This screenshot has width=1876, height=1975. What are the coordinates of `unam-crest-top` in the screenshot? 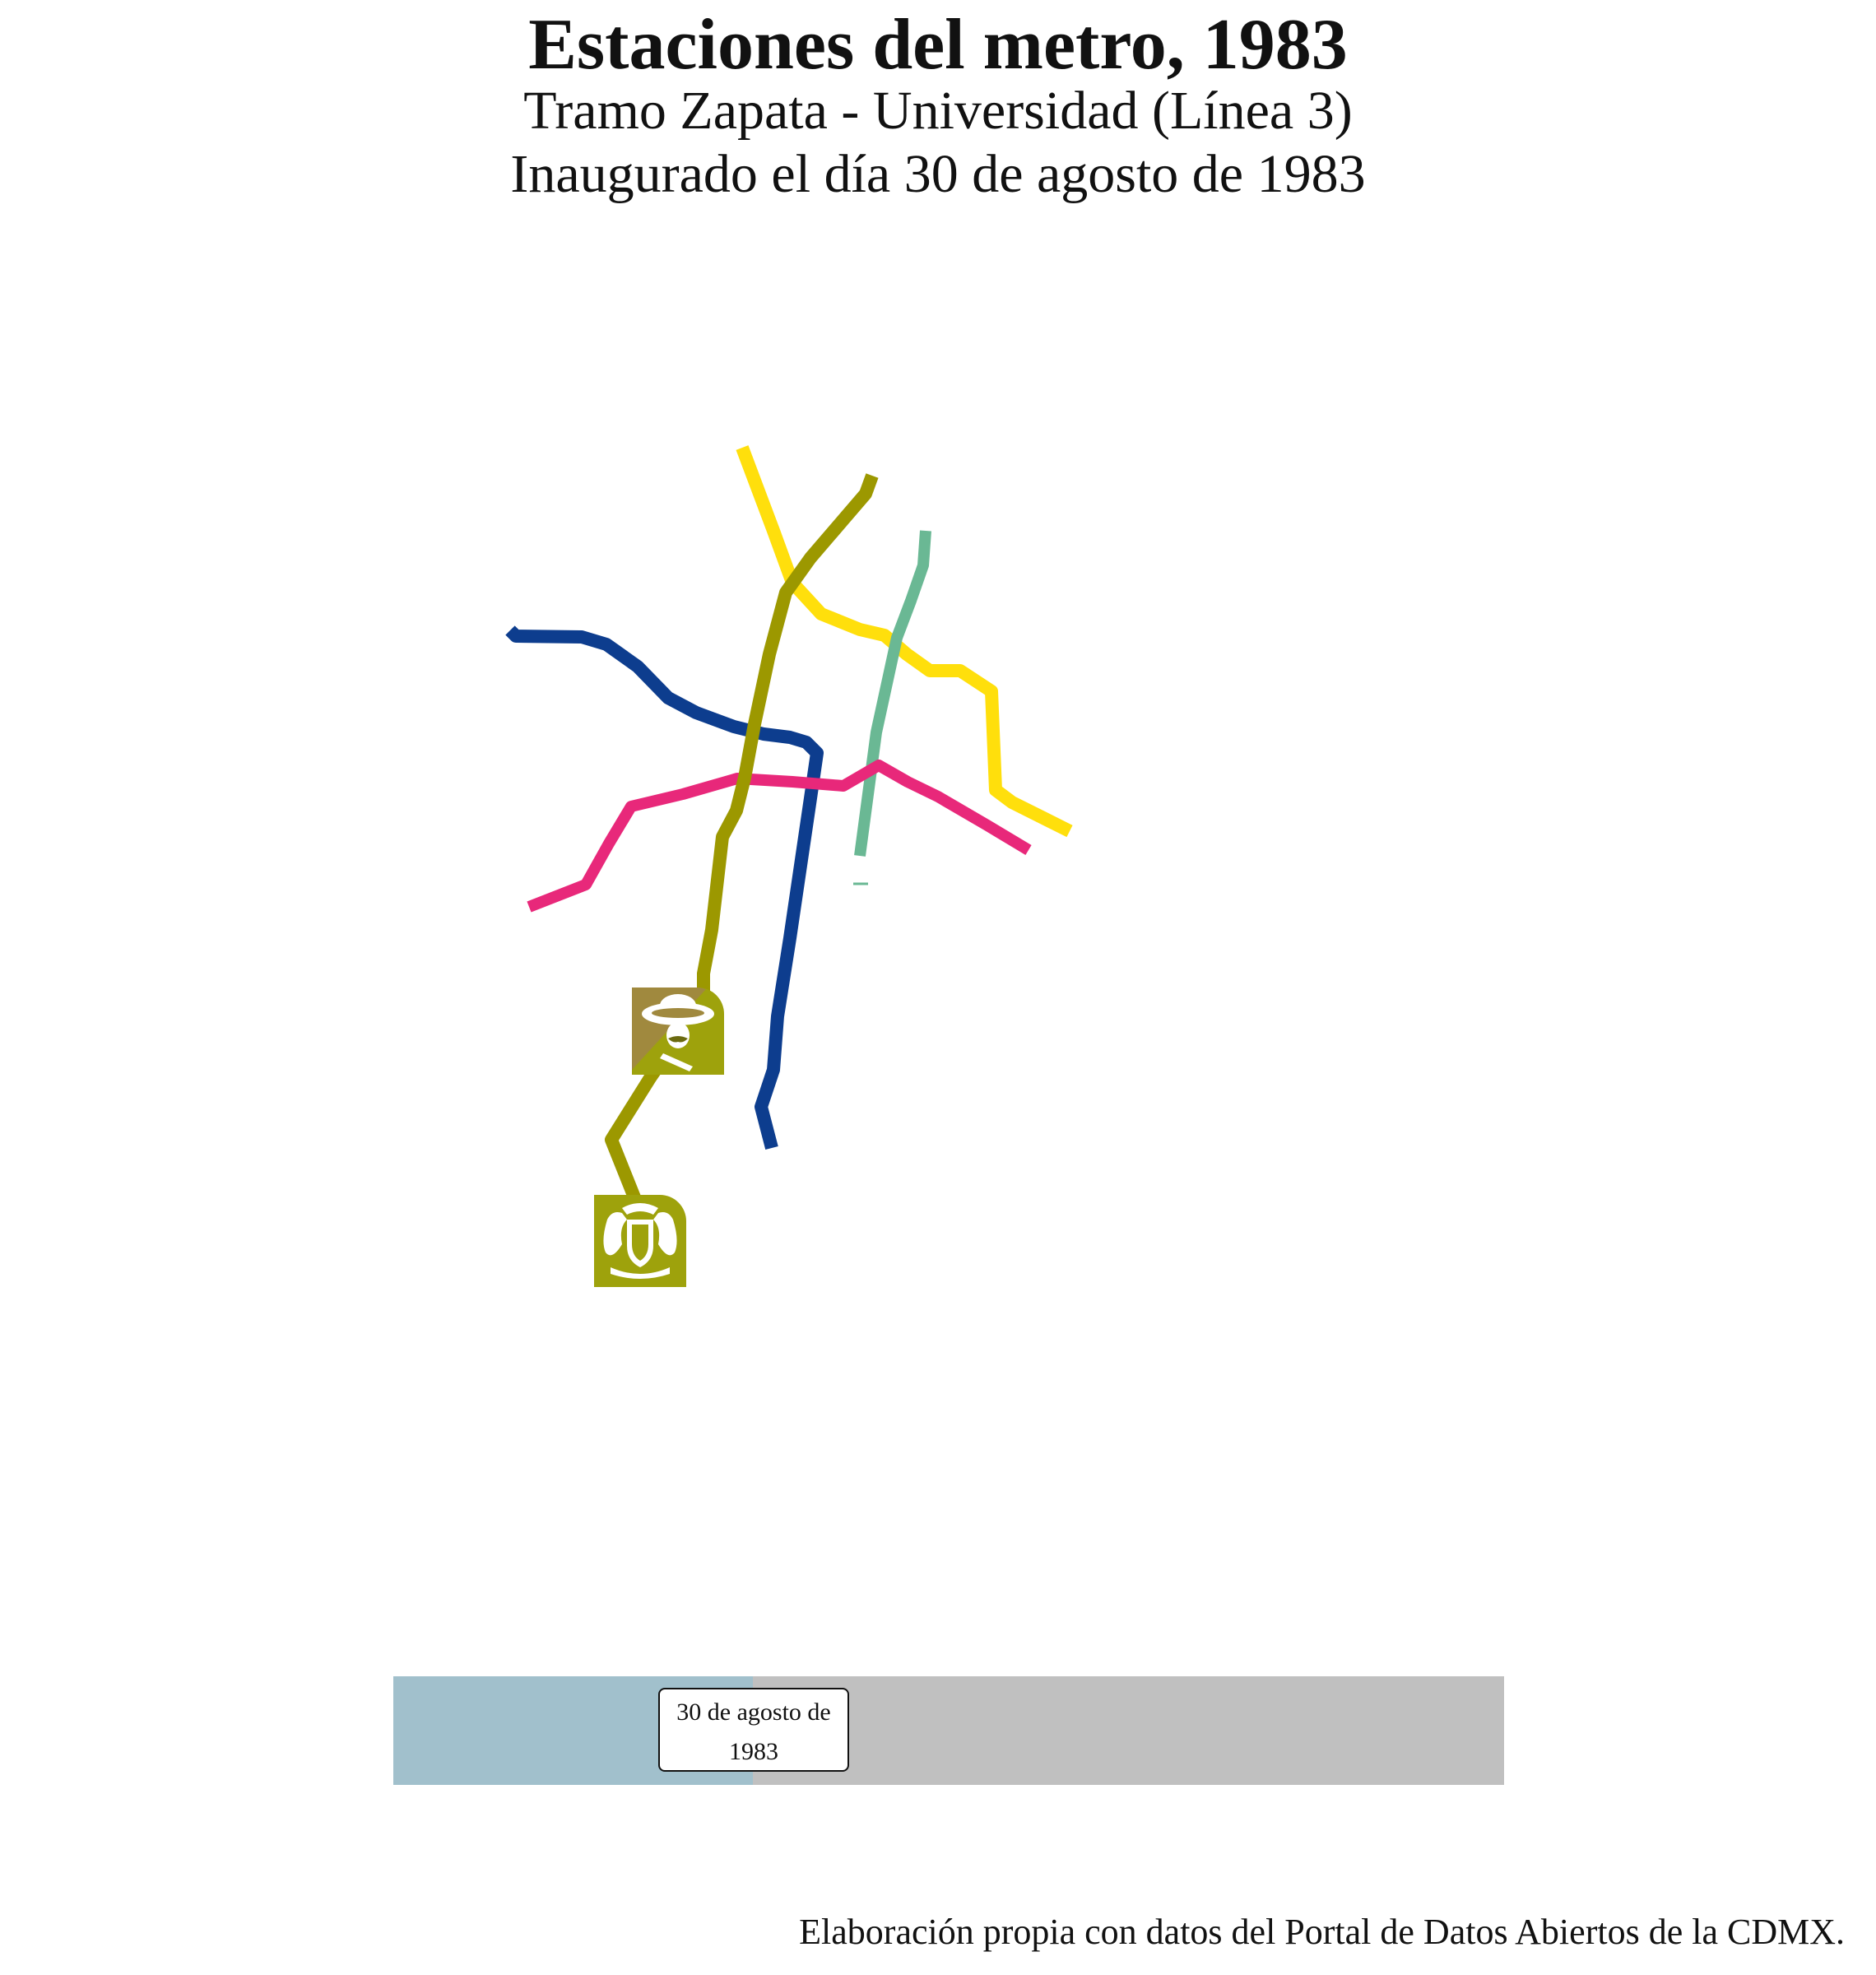 It's located at (640, 1209).